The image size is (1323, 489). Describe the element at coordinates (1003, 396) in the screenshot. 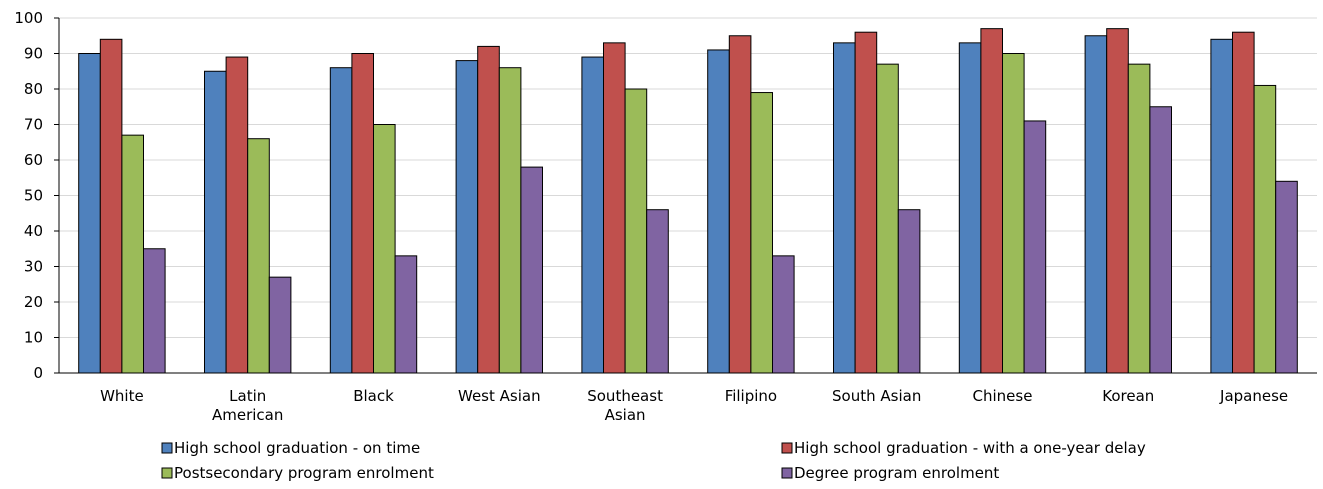

I see `x-category-label: Chinese` at that location.